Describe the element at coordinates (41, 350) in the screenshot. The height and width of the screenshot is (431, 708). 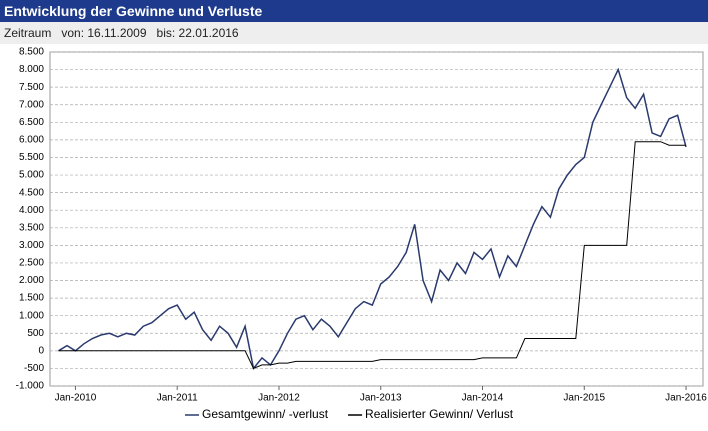
I see `y-tick-label: 0` at that location.